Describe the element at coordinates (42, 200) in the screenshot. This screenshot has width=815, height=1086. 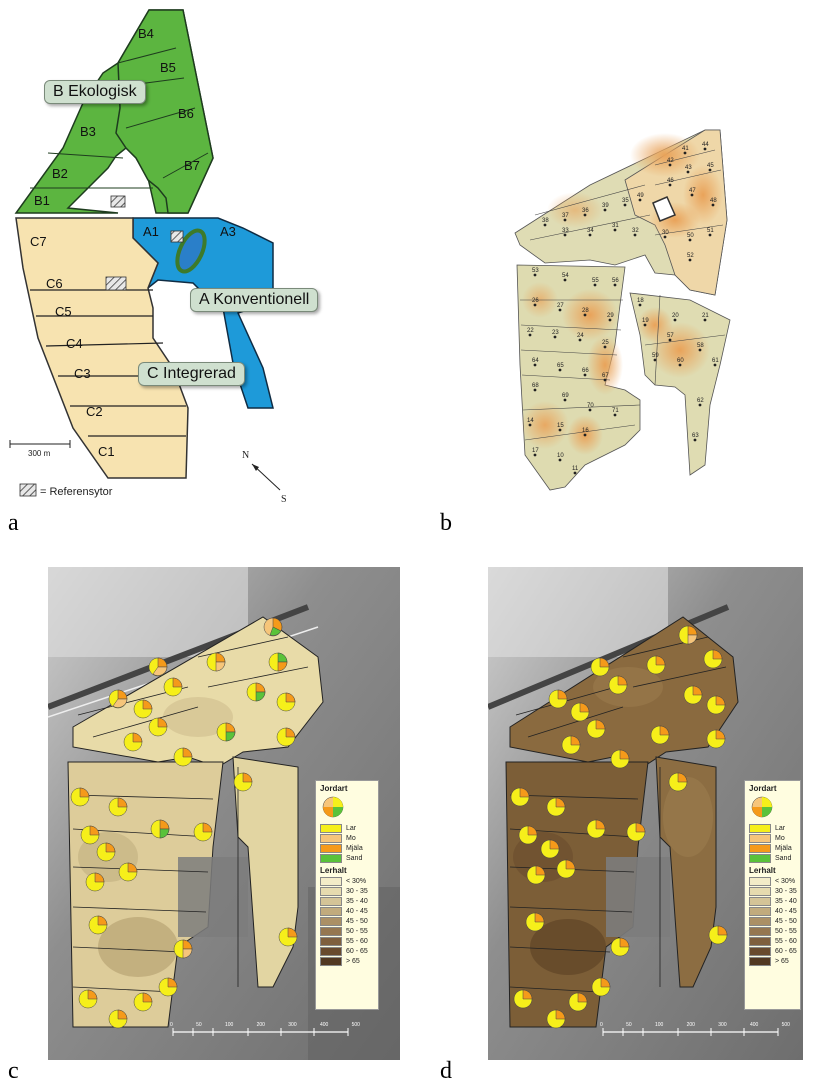
I see `field-label: B1` at that location.